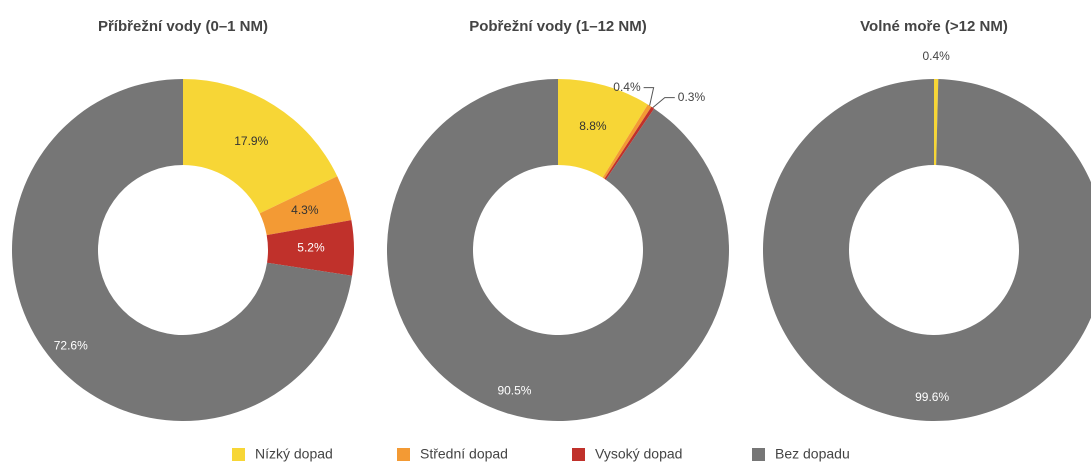 Image resolution: width=1091 pixels, height=462 pixels. What do you see at coordinates (464, 454) in the screenshot?
I see `legend-label: Střední dopad` at bounding box center [464, 454].